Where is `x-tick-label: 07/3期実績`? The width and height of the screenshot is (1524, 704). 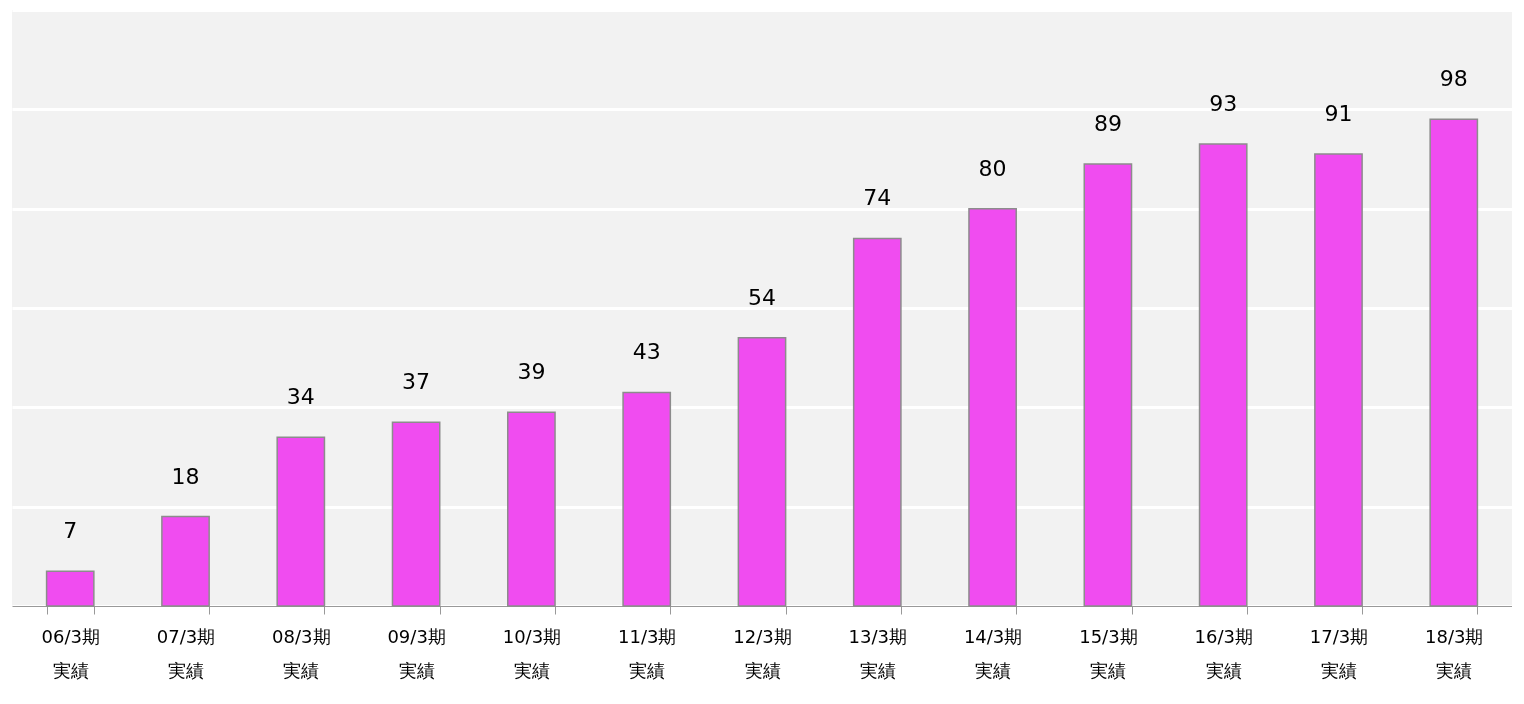 x-tick-label: 07/3期実績 is located at coordinates (186, 653).